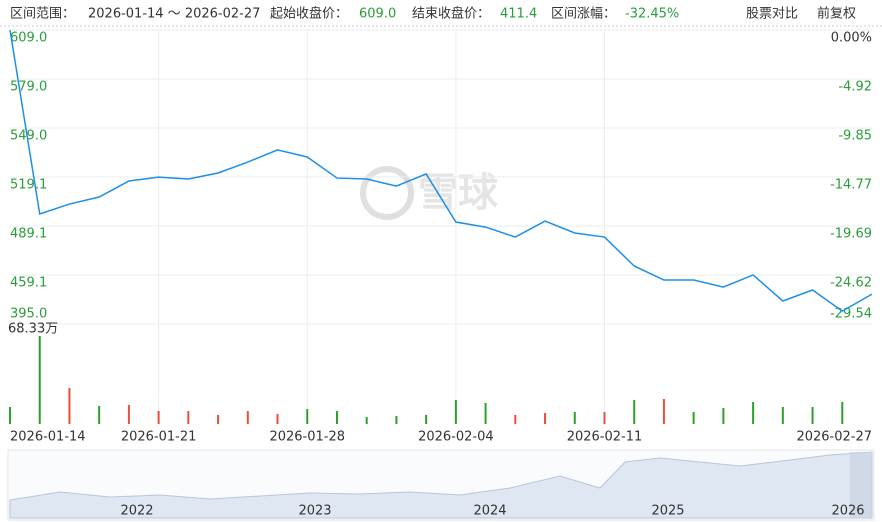 The image size is (882, 522). I want to click on y-tick-label: 489.1, so click(28, 233).